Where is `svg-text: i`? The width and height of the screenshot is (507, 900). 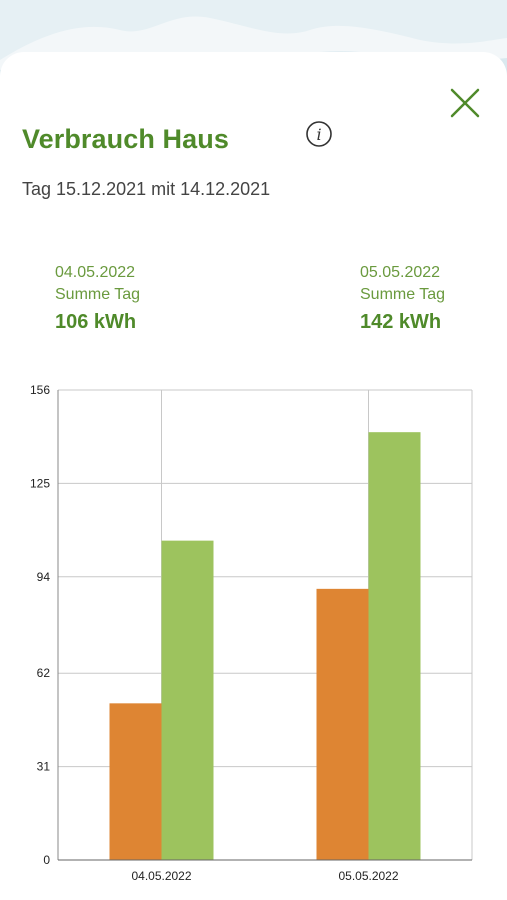 svg-text: i is located at coordinates (318, 134).